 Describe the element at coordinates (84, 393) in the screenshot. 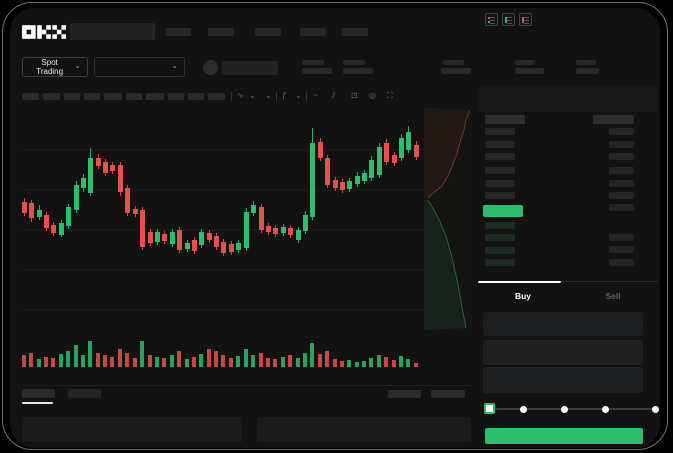

I see `bottom-tab-skeleton` at that location.